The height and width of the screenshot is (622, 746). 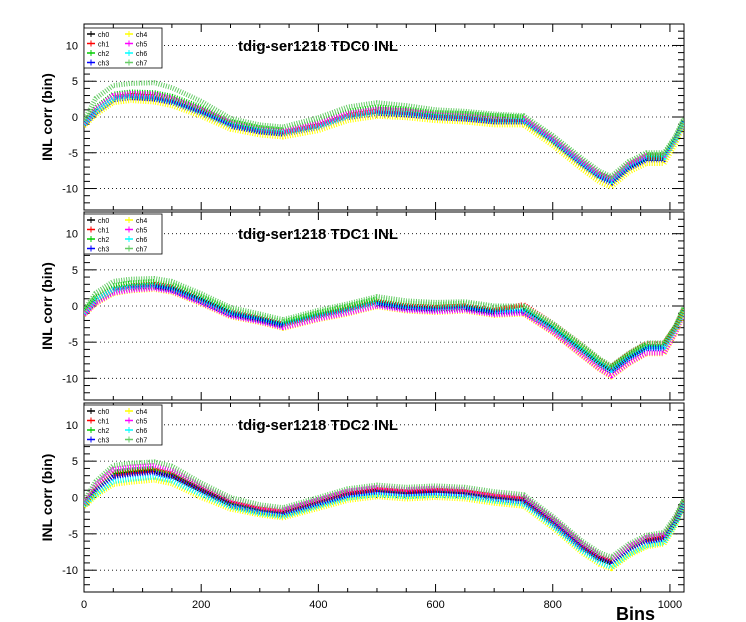 I want to click on panel-title: tdig-ser1218 TDC2 INL, so click(x=318, y=425).